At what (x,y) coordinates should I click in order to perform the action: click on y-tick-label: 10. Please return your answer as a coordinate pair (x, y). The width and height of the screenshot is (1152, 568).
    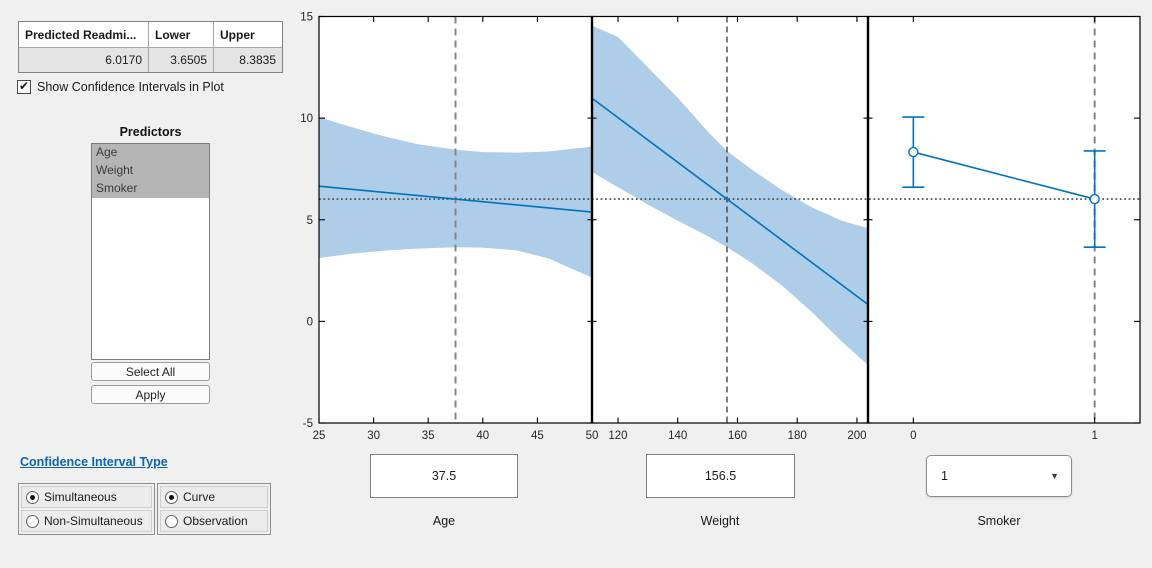
    Looking at the image, I should click on (306, 119).